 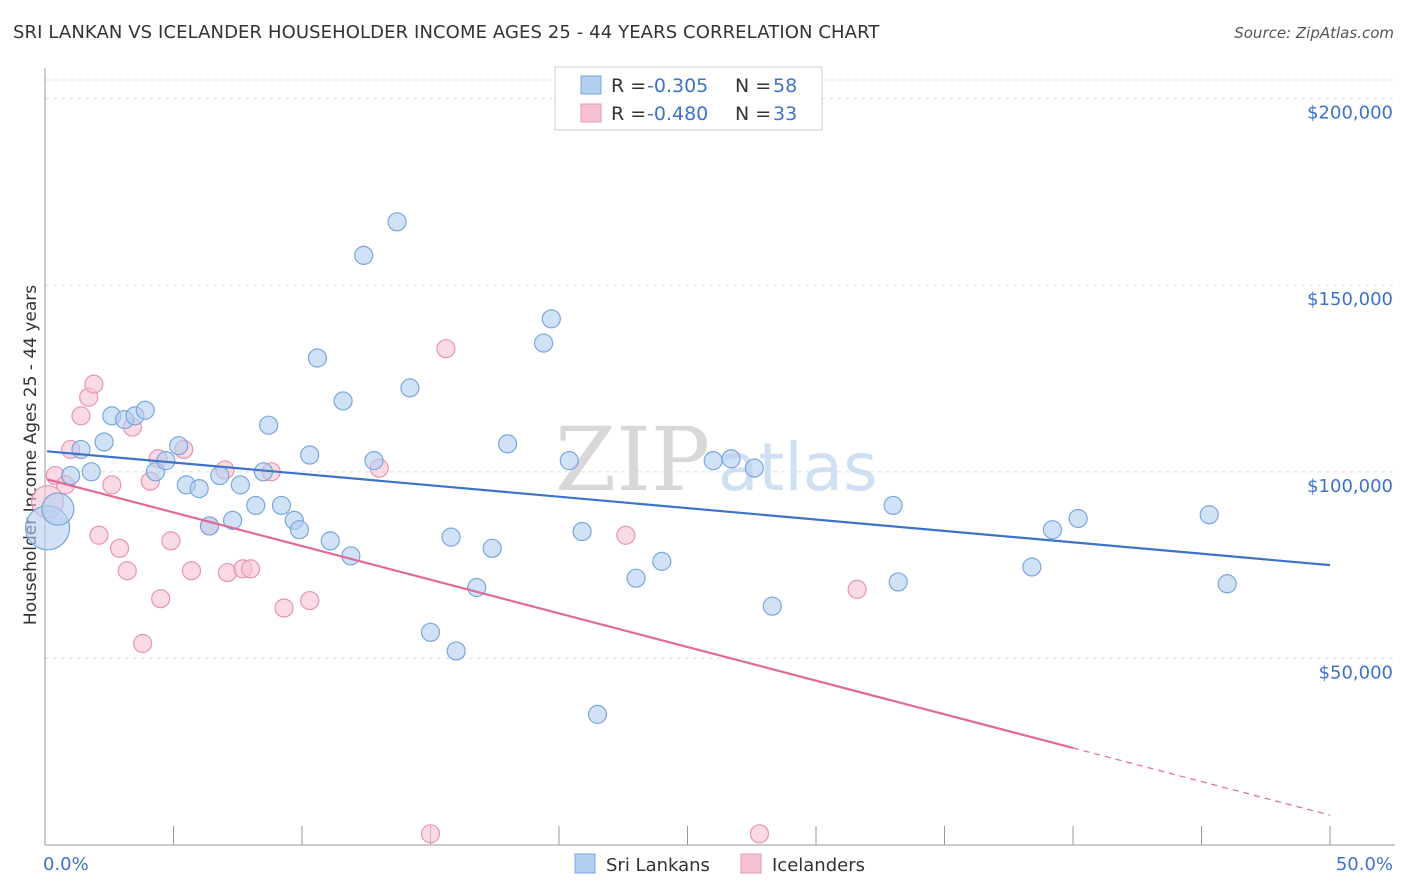 I want to click on x-tick-label: 0.0%, so click(x=66, y=864).